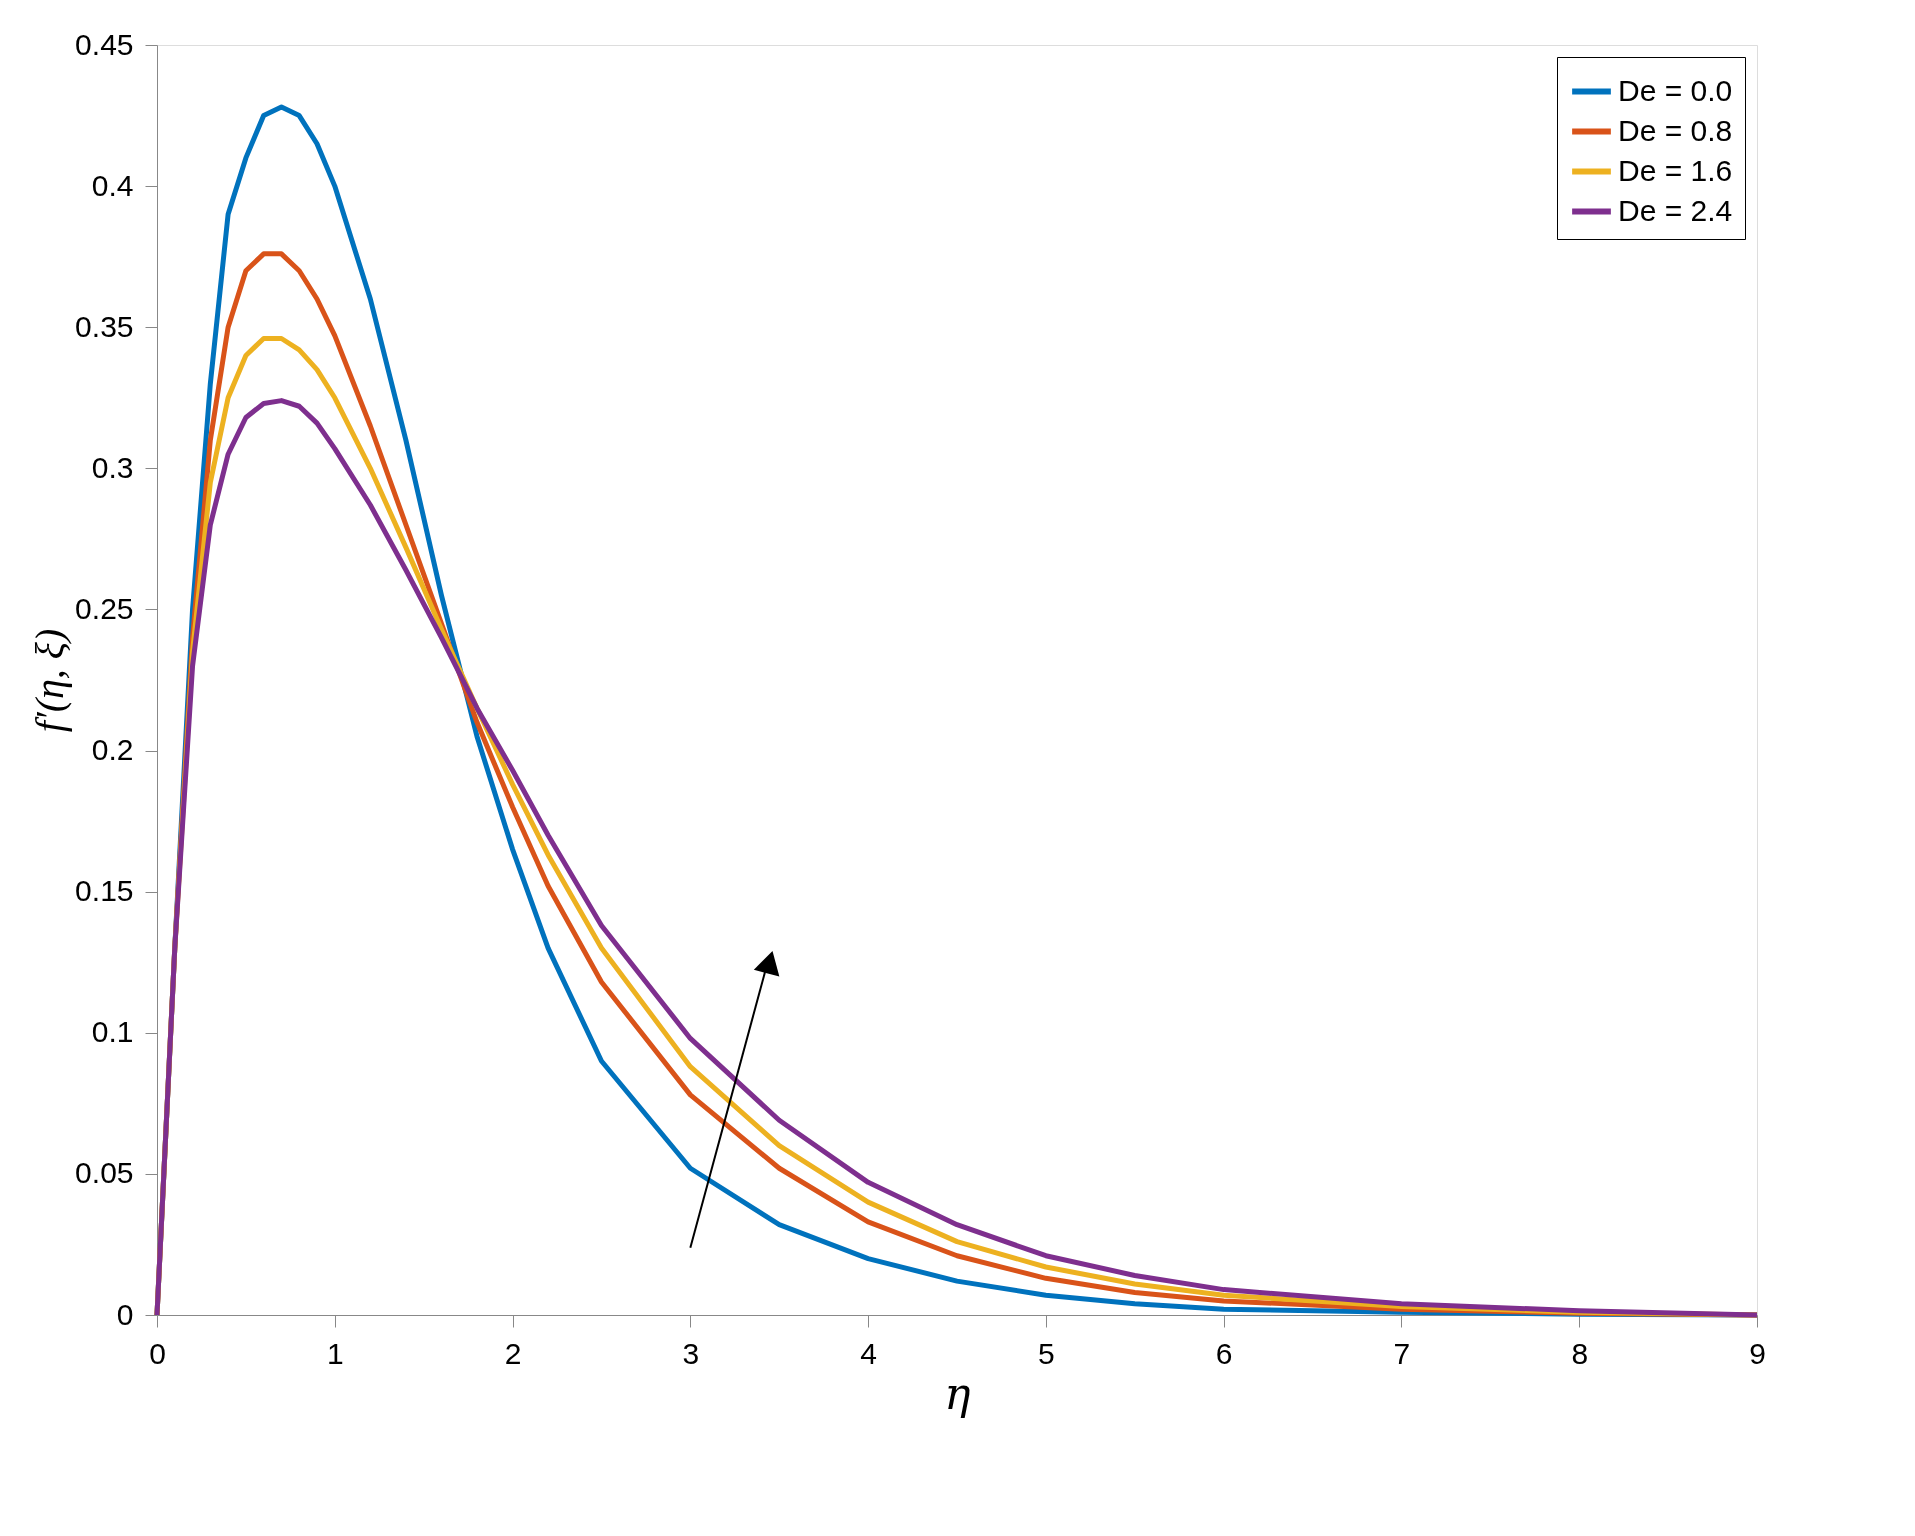 The height and width of the screenshot is (1536, 1915). Describe the element at coordinates (125, 1314) in the screenshot. I see `y-tick-label: 0` at that location.